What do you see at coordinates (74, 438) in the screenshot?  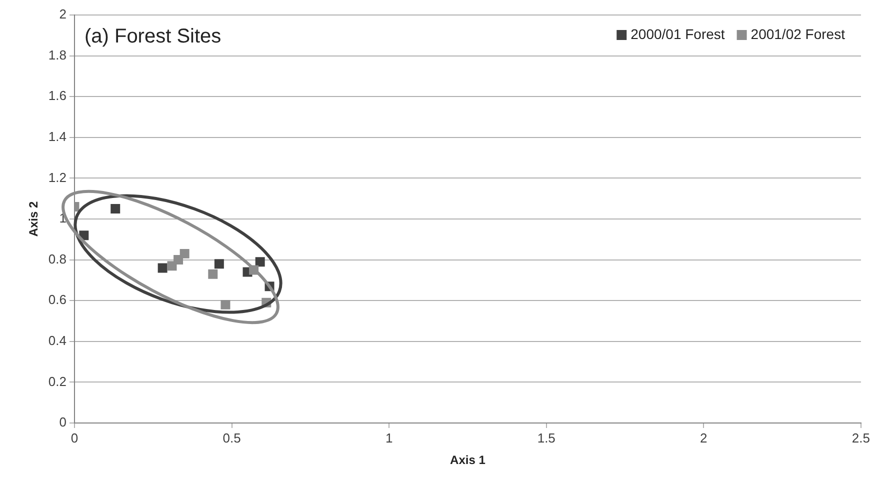 I see `x-tick-label: 0` at bounding box center [74, 438].